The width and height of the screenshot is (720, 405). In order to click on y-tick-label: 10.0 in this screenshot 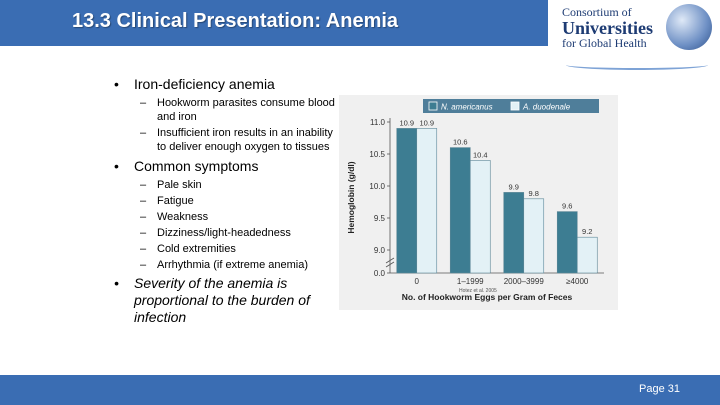, I will do `click(377, 186)`.